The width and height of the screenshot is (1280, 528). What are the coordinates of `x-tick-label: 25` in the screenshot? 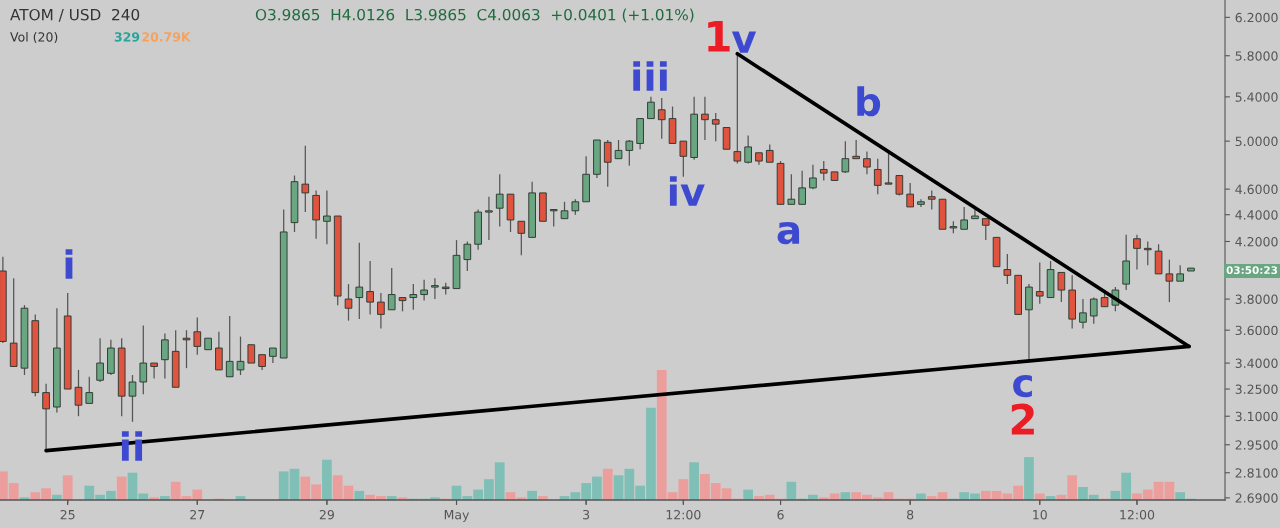 It's located at (67, 514).